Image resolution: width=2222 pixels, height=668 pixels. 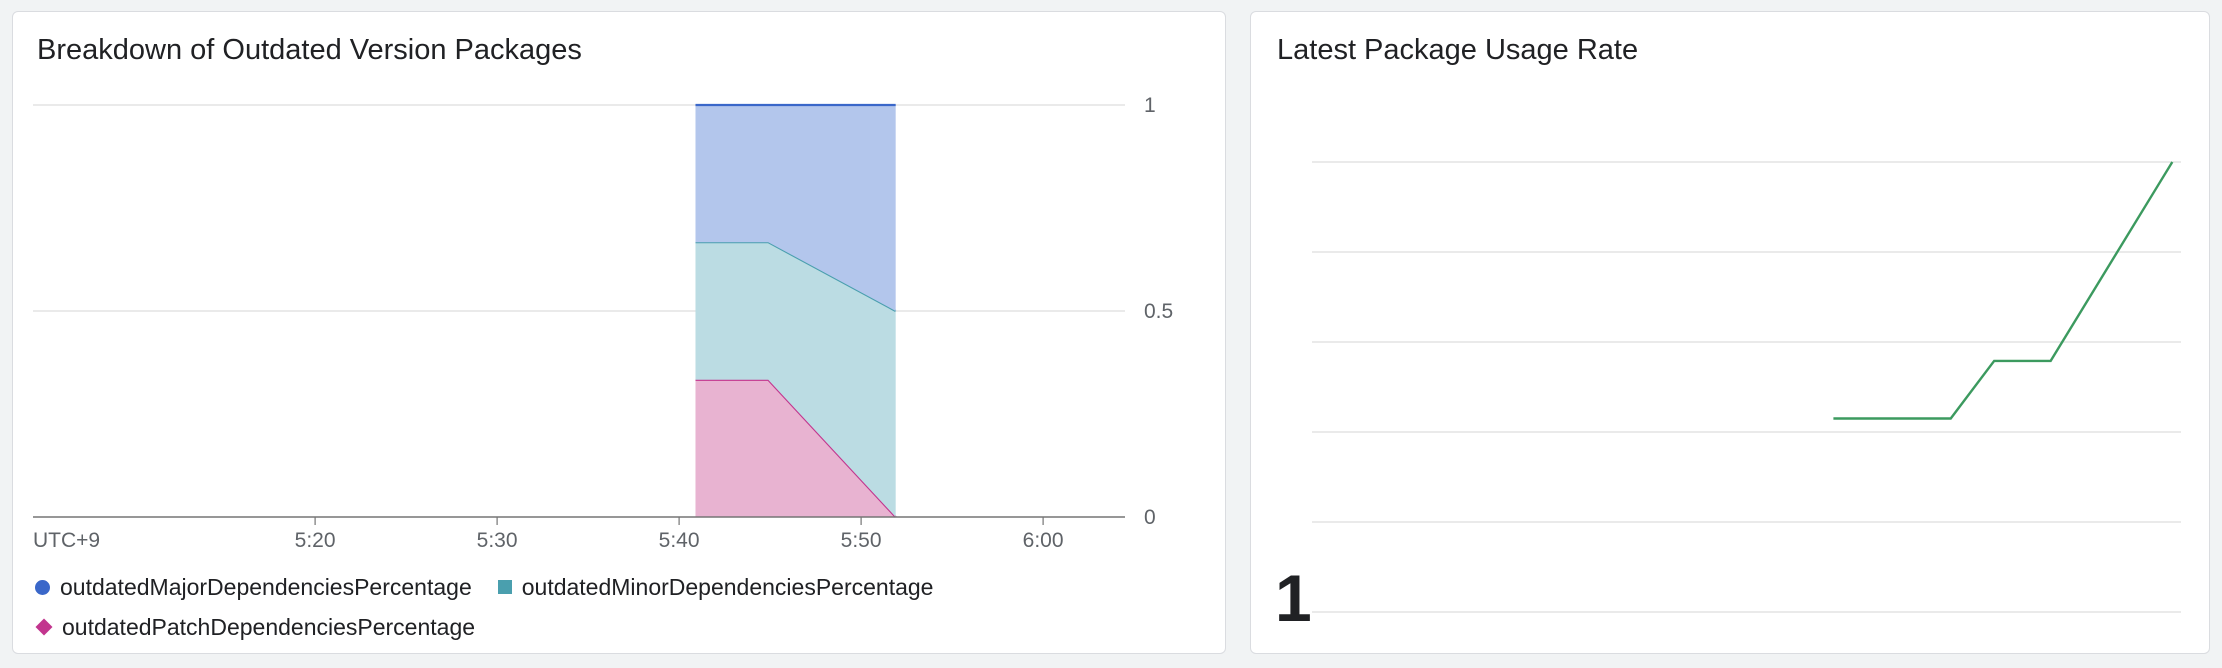 What do you see at coordinates (497, 540) in the screenshot?
I see `x-tick-label: 5:30` at bounding box center [497, 540].